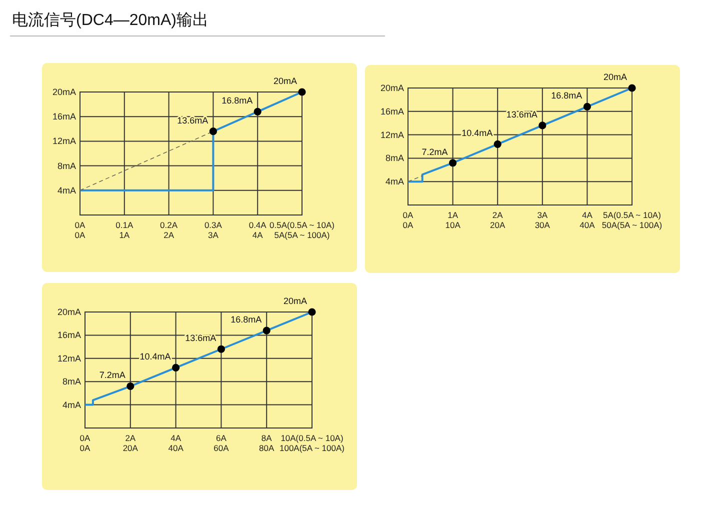 The image size is (707, 505). I want to click on x2-tick-label: 5A(5A ~ 100A), so click(302, 235).